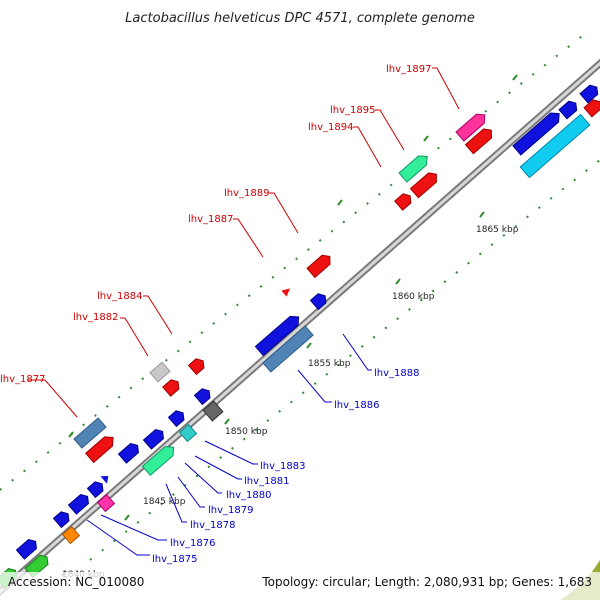 This screenshot has height=600, width=600. What do you see at coordinates (356, 405) in the screenshot?
I see `label-lhv-1886: lhv_1886` at bounding box center [356, 405].